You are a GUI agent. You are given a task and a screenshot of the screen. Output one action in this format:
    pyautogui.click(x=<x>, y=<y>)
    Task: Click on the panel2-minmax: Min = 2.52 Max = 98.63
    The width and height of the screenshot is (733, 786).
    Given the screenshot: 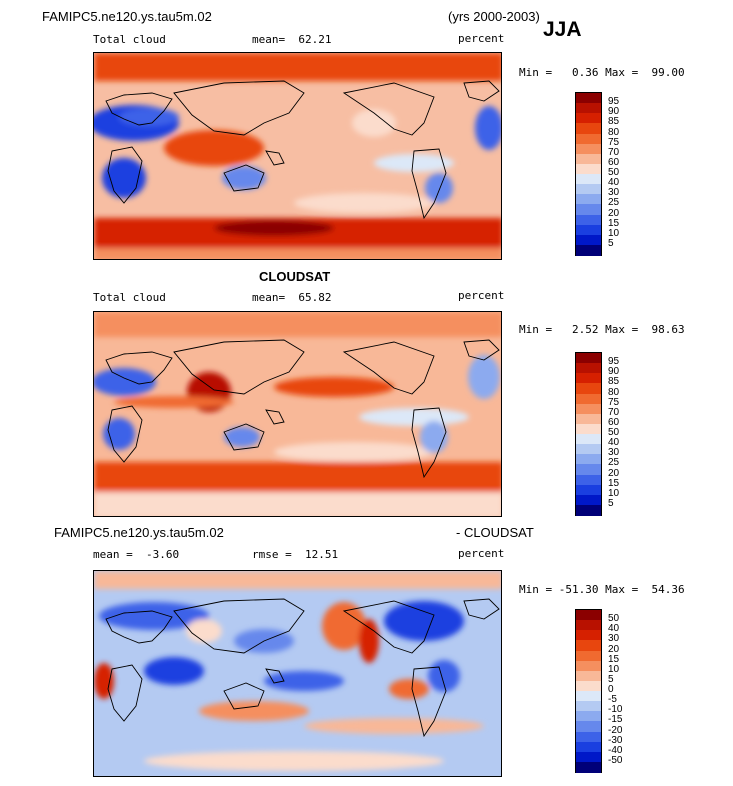 What is the action you would take?
    pyautogui.click(x=602, y=329)
    